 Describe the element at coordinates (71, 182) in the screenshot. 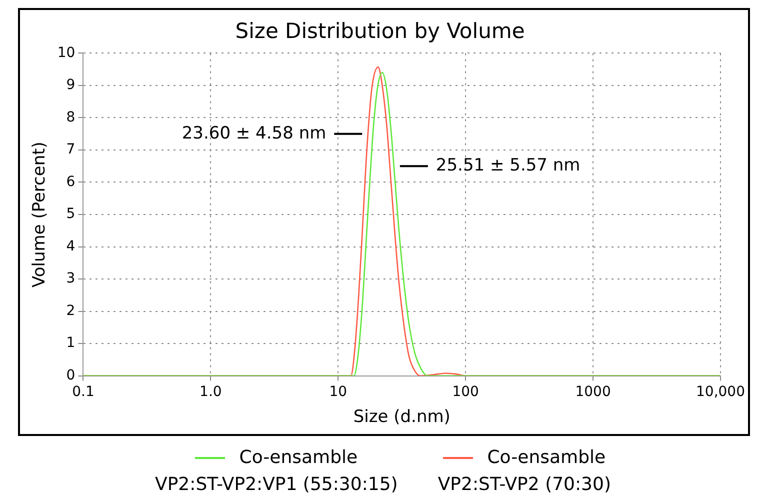

I see `y-tick-label: 6` at that location.